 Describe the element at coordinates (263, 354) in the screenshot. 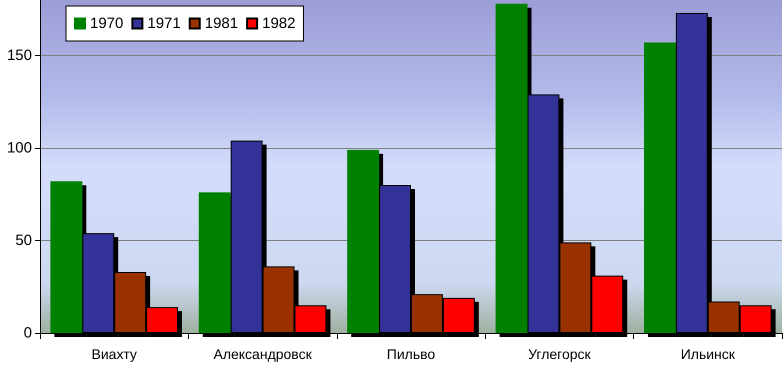

I see `x-tick-label: Александровск` at that location.